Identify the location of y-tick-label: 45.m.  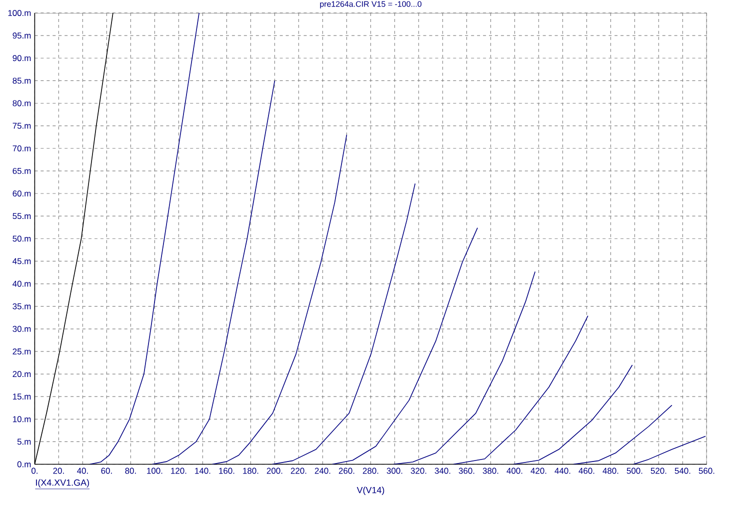
(21, 261).